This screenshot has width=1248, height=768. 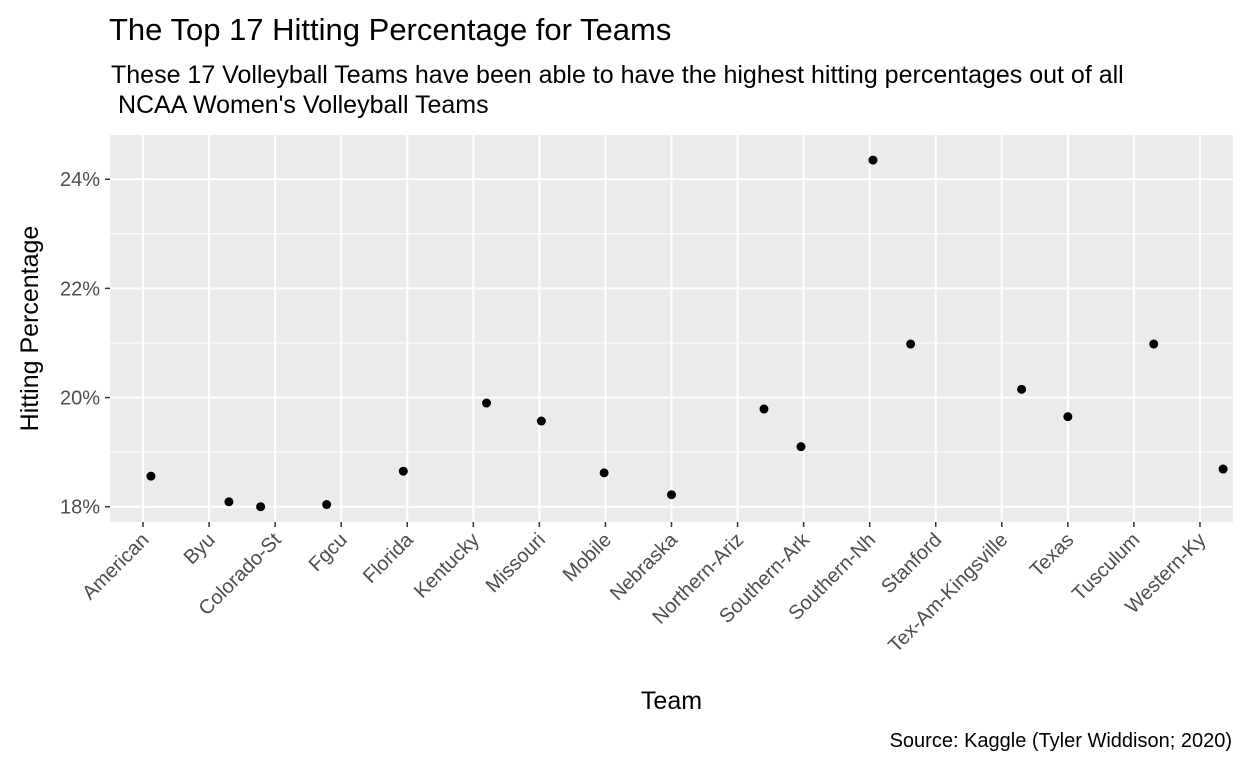 What do you see at coordinates (30, 329) in the screenshot?
I see `y-axis-title: Hitting Percentage` at bounding box center [30, 329].